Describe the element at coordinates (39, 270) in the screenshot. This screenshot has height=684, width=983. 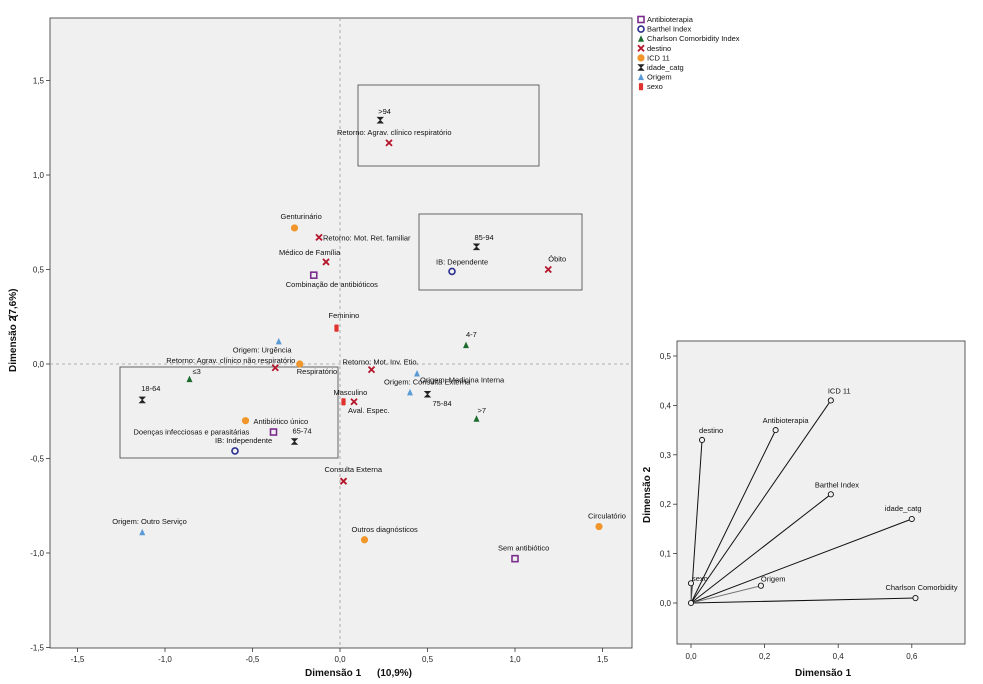
I see `y-tick-label: 0,5` at that location.